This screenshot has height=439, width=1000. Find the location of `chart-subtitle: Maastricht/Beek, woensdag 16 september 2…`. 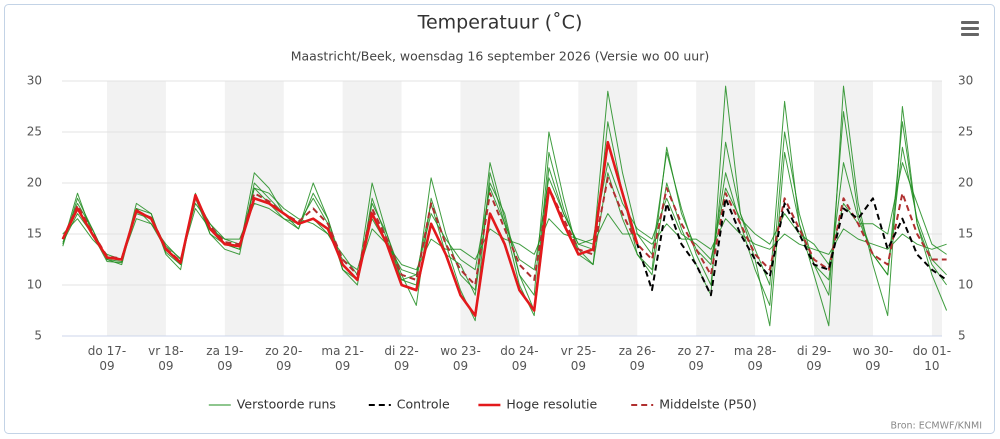

chart-subtitle: Maastricht/Beek, woensdag 16 september 2… is located at coordinates (500, 56).